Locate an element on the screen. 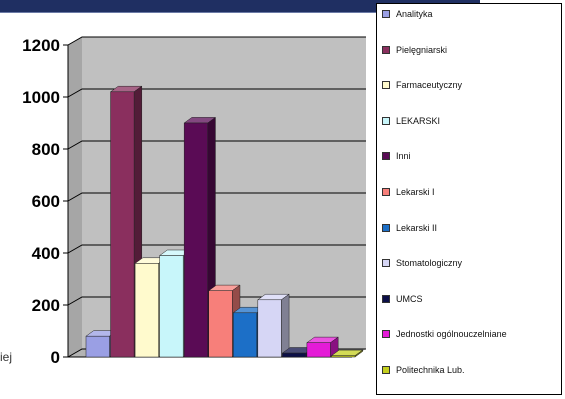 The height and width of the screenshot is (399, 565). legend-item: Stomatologiczny is located at coordinates (422, 263).